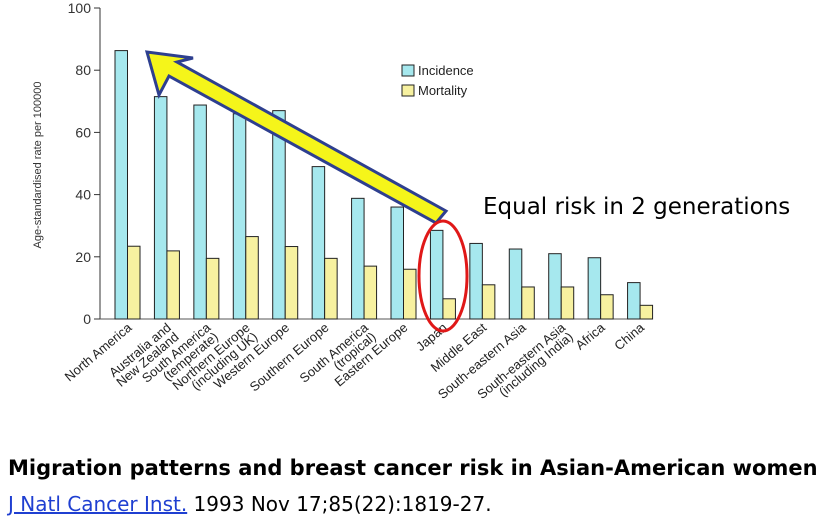  Describe the element at coordinates (637, 207) in the screenshot. I see `equal-risk-annotation: Equal risk in 2 generations` at that location.